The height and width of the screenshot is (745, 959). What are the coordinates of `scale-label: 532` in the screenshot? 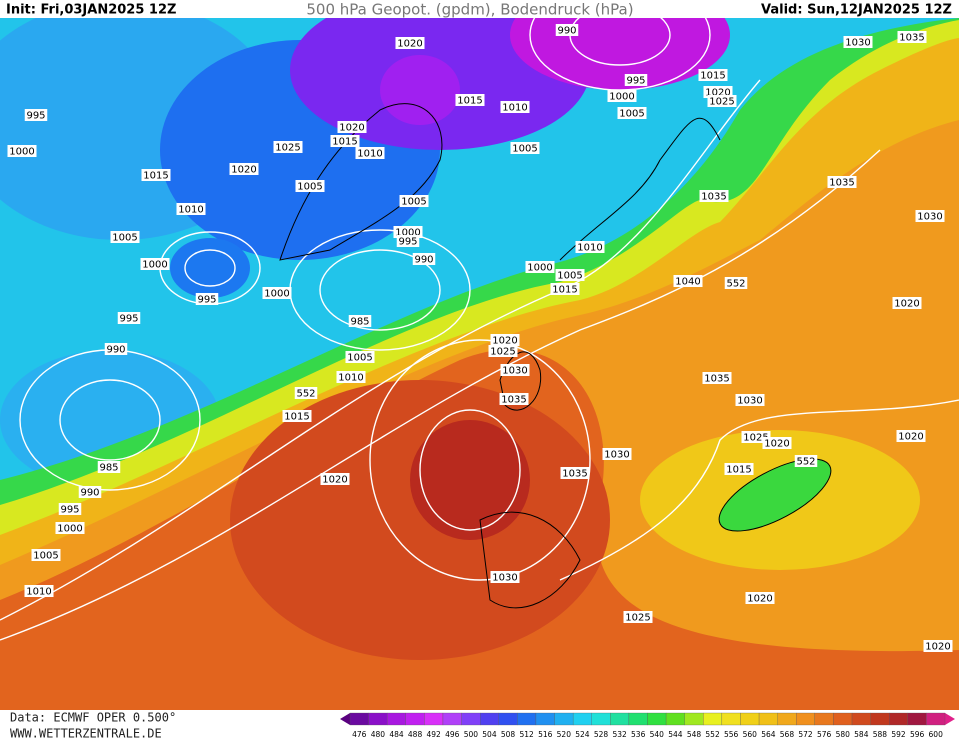 It's located at (619, 734).